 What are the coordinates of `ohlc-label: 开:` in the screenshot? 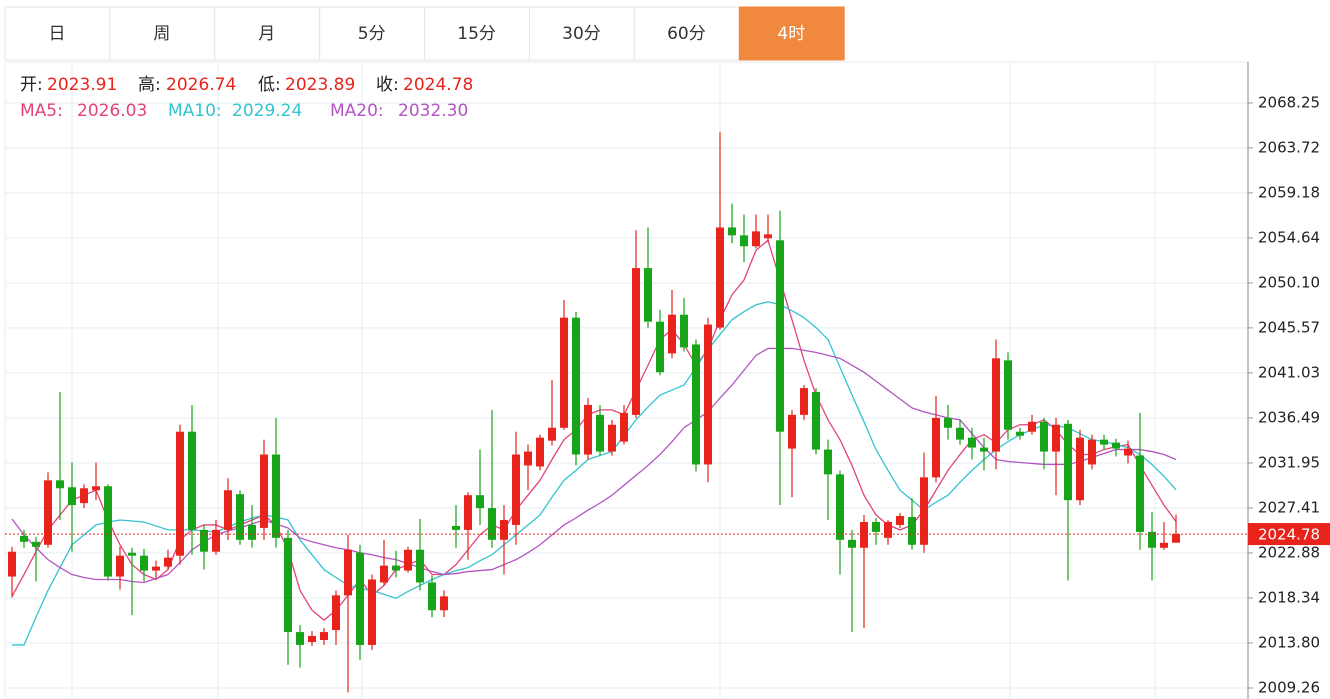 It's located at (31, 85).